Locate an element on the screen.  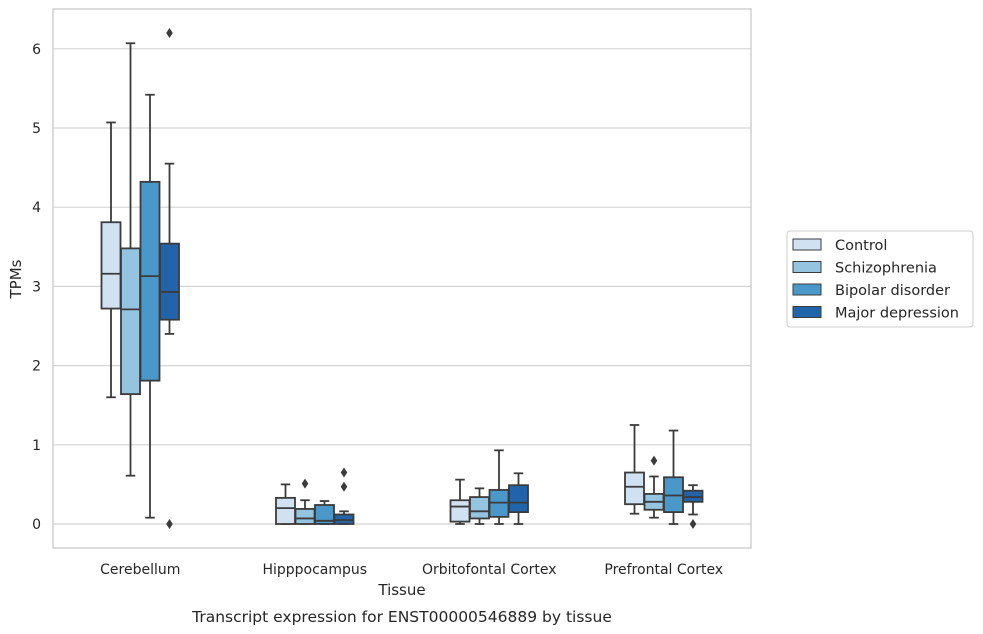
x-axis-label: Tissue is located at coordinates (401, 590).